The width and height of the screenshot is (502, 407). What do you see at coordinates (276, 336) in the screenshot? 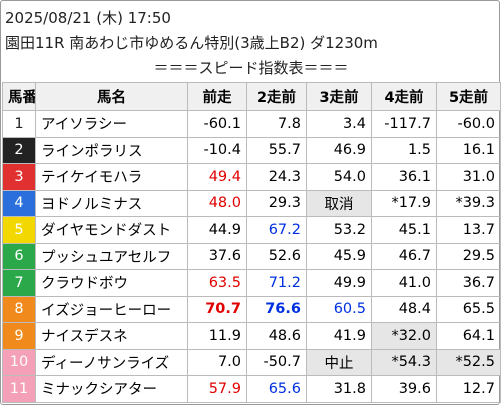
I see `speed-index: 48.6` at bounding box center [276, 336].